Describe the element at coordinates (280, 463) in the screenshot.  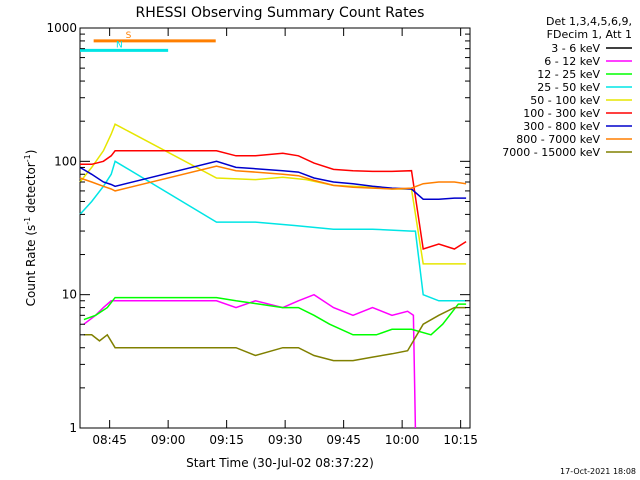
I see `x-axis-label: Start Time (30-Jul-02 08:37:22)` at that location.